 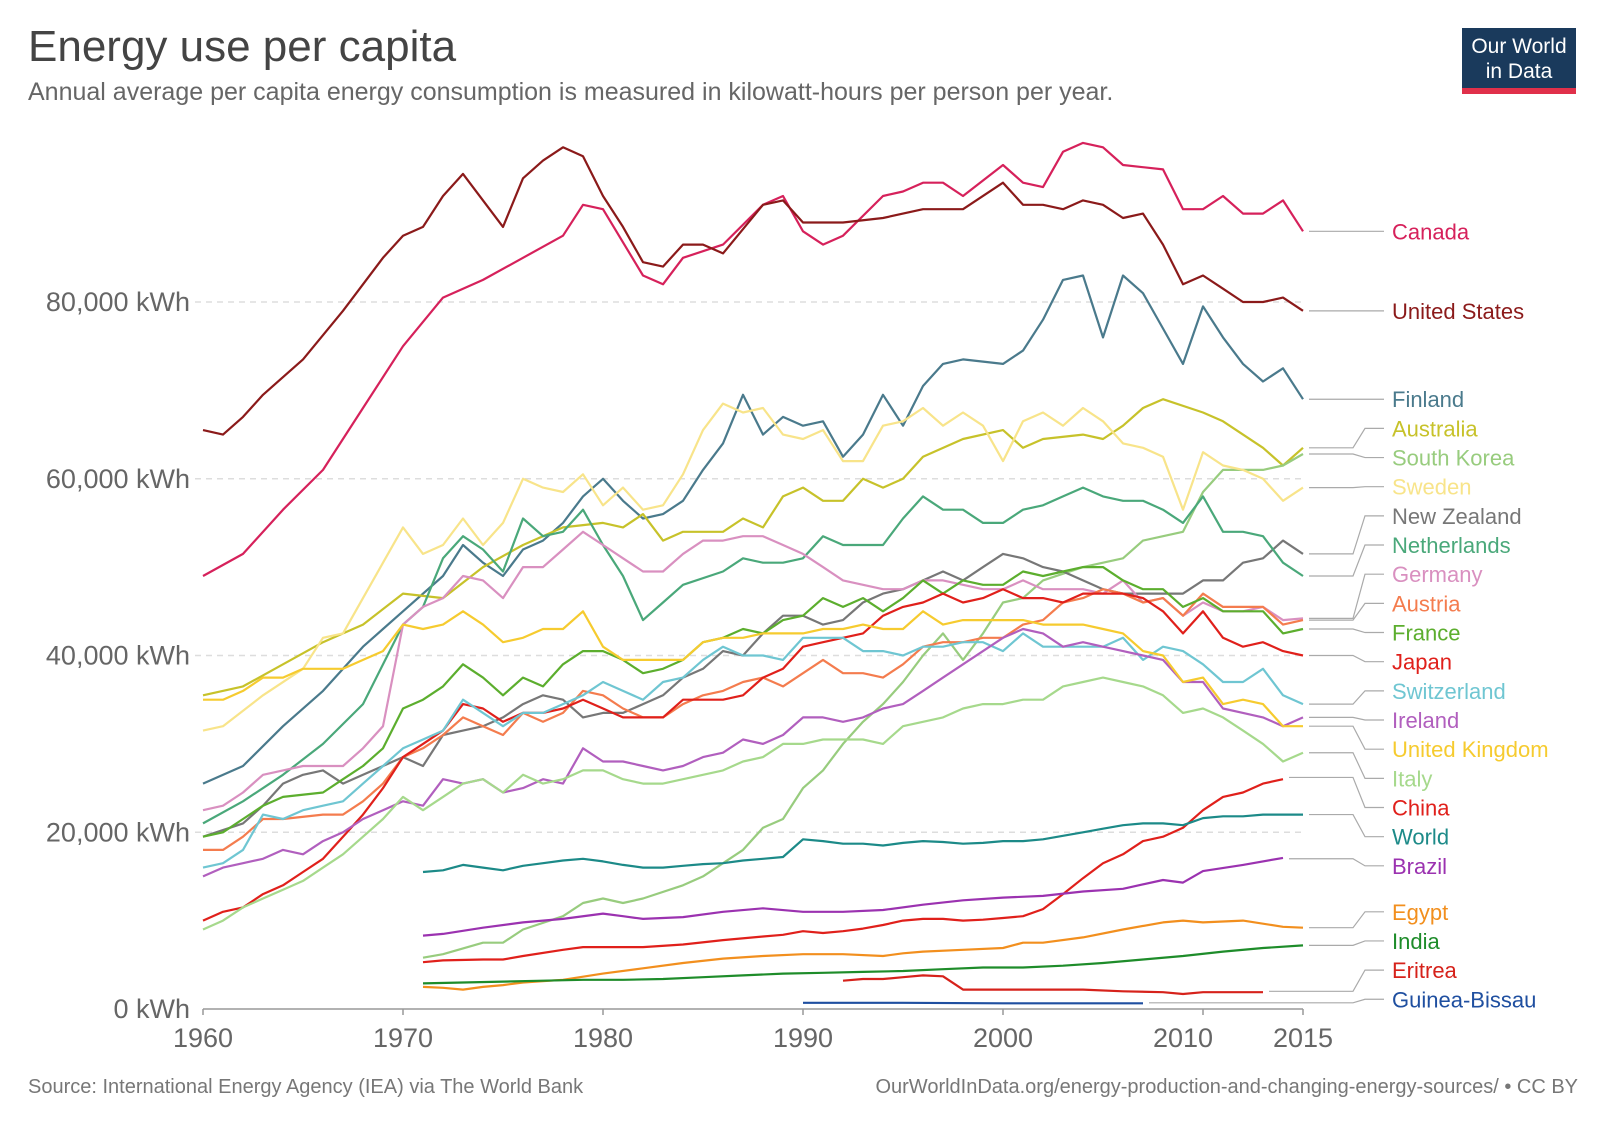 What do you see at coordinates (1052, 985) in the screenshot?
I see `series-line-eritrea` at bounding box center [1052, 985].